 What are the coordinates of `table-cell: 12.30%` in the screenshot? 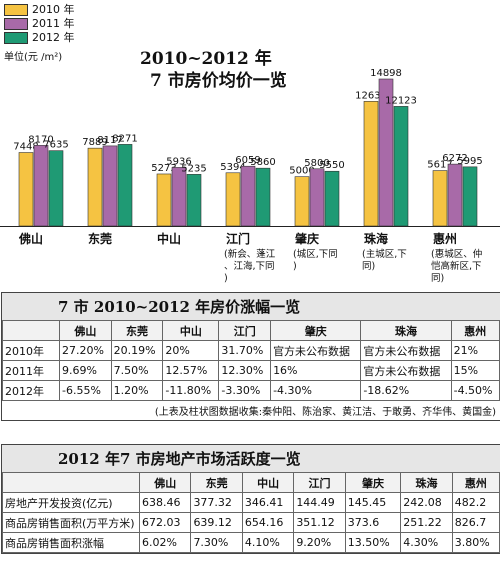 It's located at (245, 370).